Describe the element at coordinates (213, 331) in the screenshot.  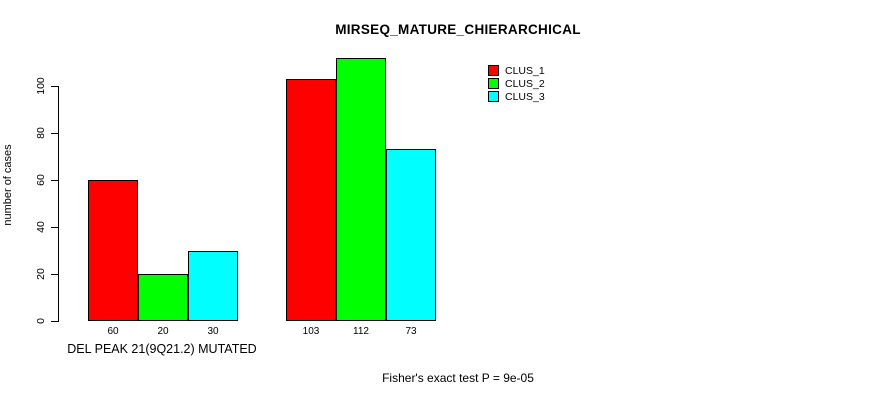
I see `bar-value-label: 30` at that location.